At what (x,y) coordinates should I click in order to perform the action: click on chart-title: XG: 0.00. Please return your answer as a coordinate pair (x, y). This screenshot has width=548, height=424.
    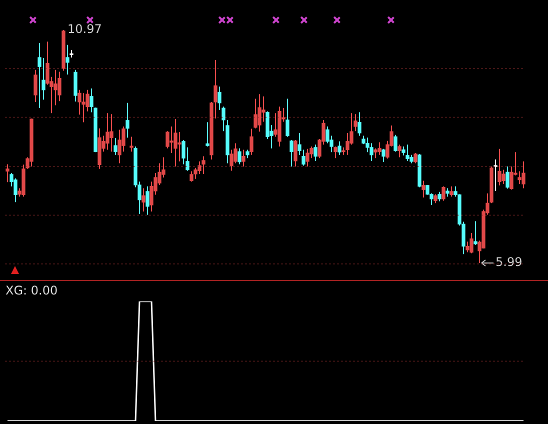
    Looking at the image, I should click on (32, 290).